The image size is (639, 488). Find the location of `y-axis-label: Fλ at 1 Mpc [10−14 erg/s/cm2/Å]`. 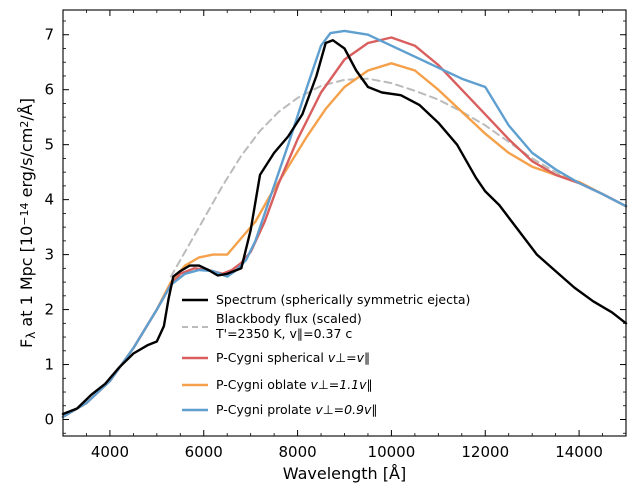

y-axis-label: Fλ at 1 Mpc [10−14 erg/s/cm2/Å] is located at coordinates (27, 223).